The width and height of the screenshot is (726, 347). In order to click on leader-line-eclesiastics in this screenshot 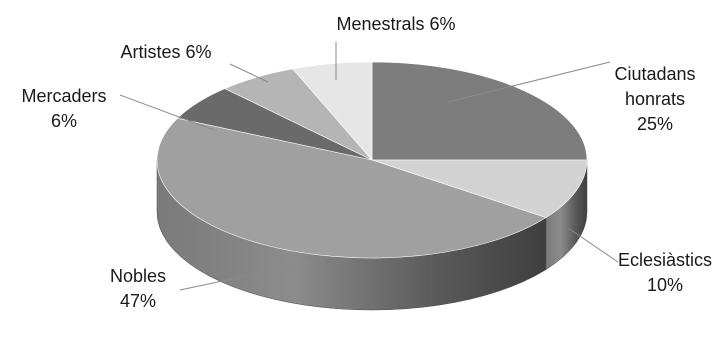, I will do `click(593, 245)`.